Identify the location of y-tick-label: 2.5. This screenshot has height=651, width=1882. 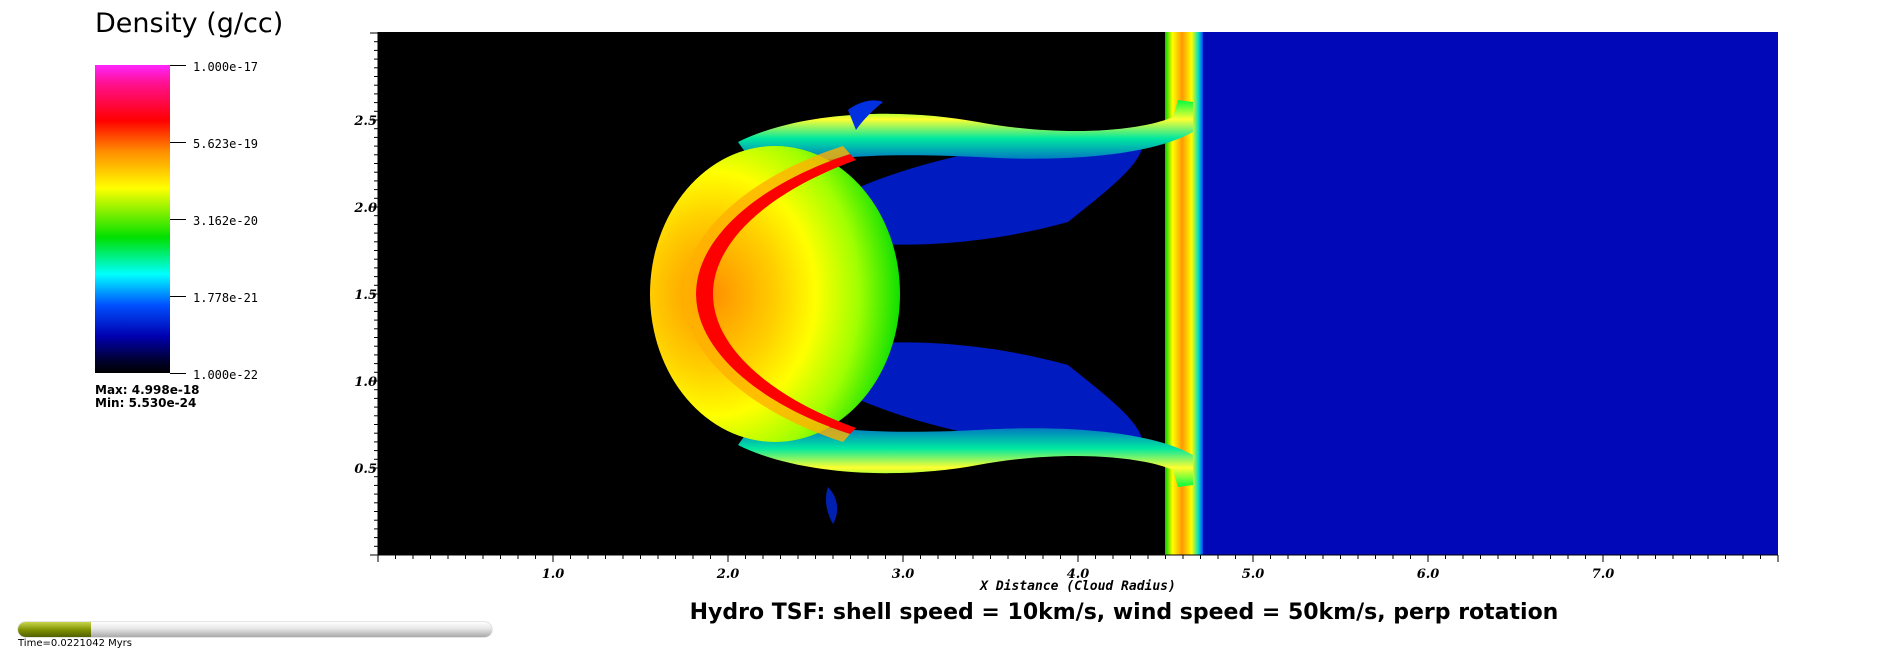
(365, 121).